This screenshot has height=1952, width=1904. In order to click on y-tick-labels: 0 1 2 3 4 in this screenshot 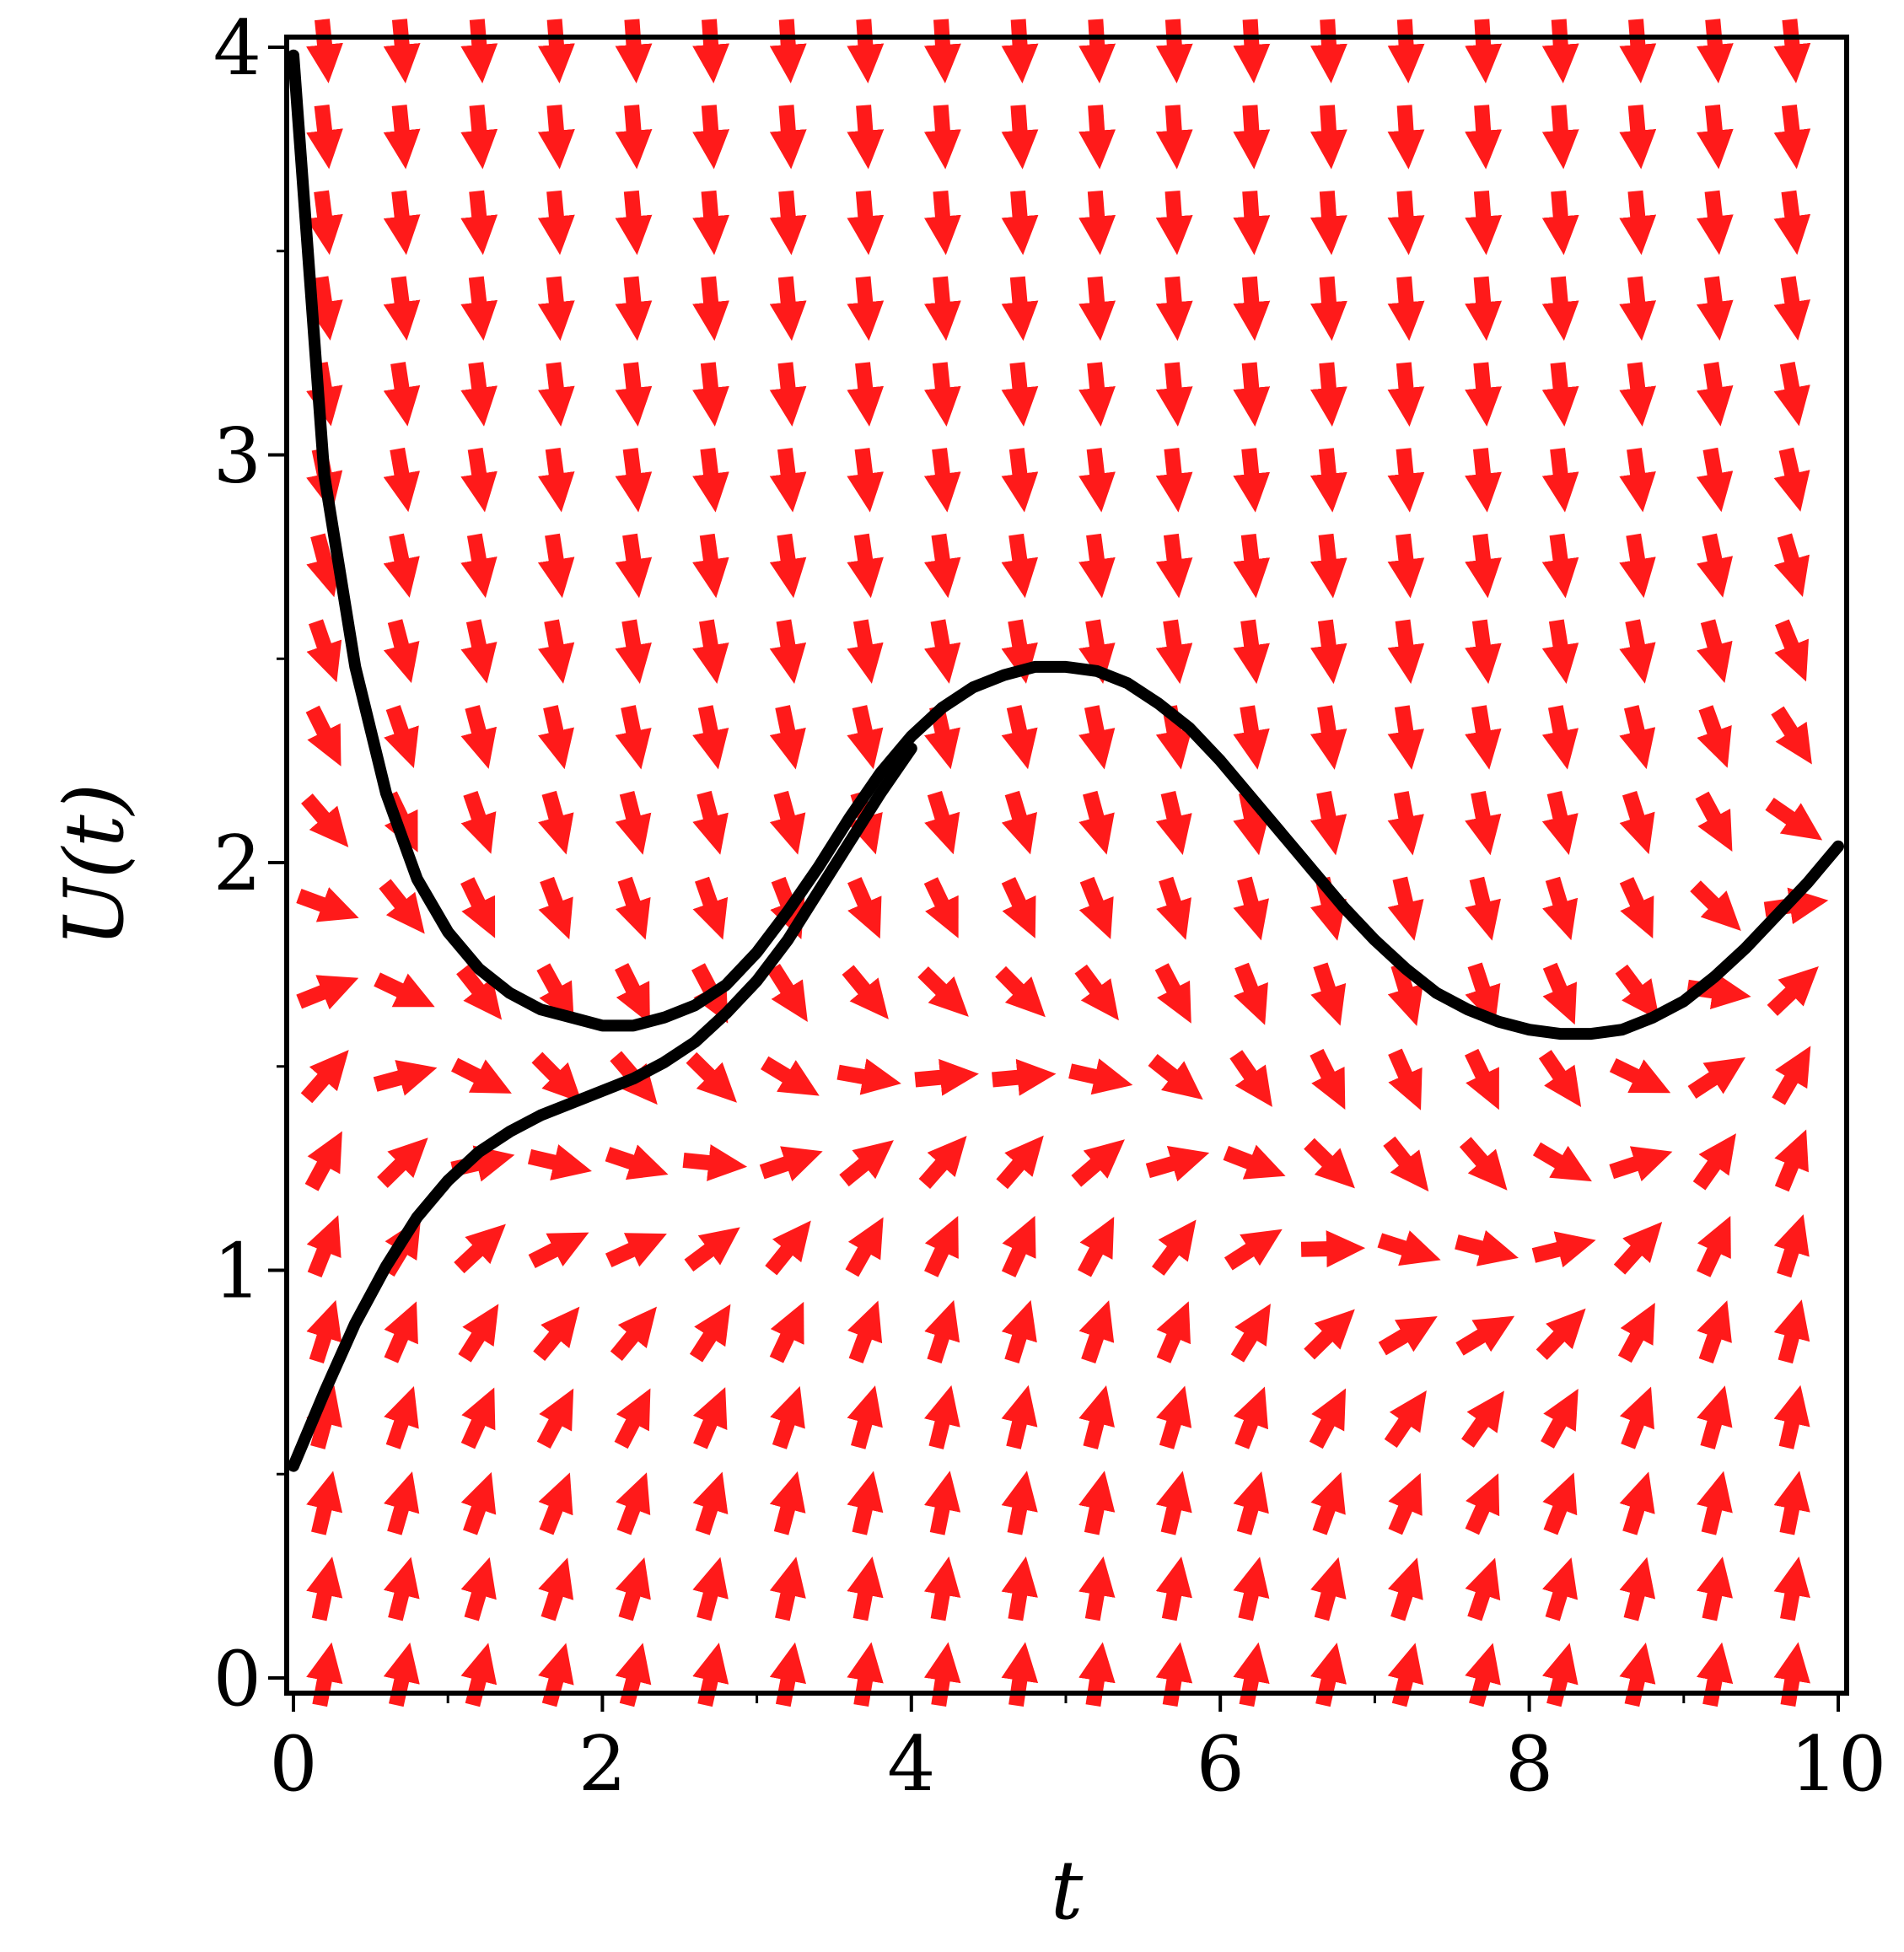, I will do `click(237, 863)`.